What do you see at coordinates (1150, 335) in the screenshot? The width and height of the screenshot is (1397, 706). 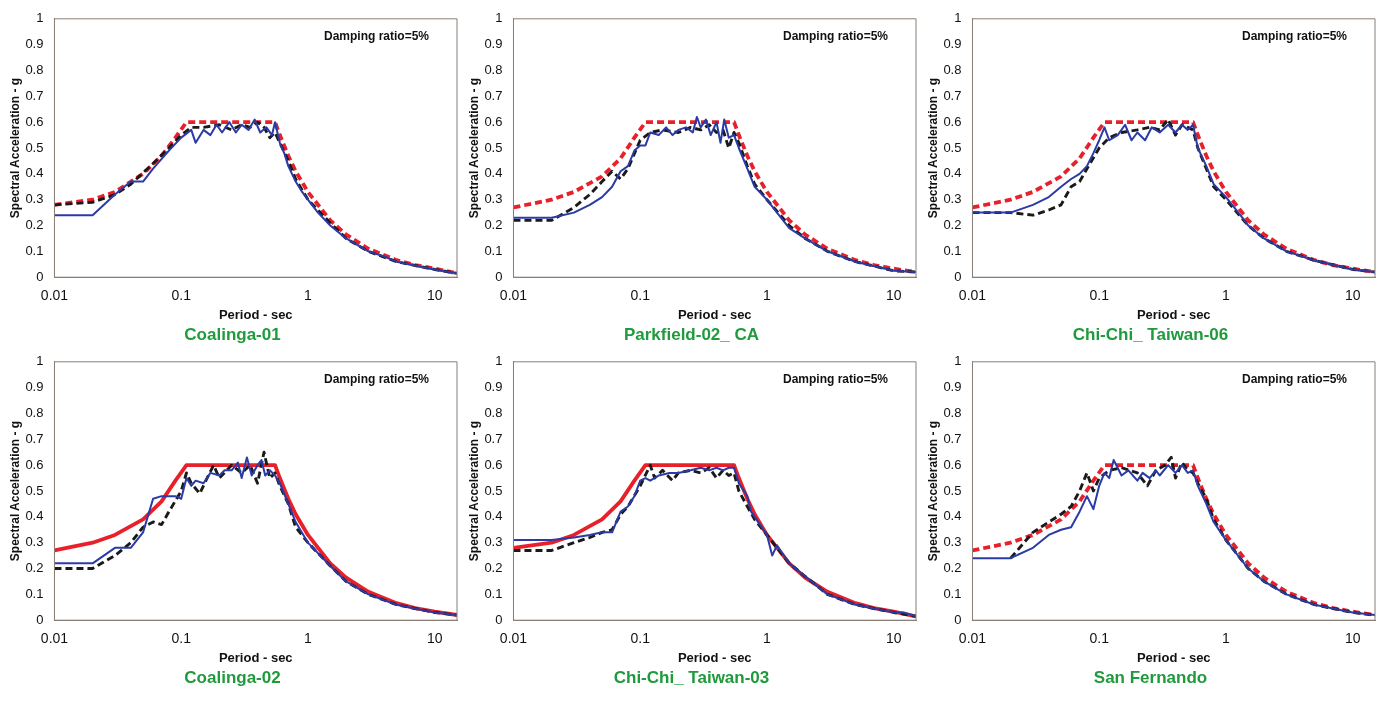 I see `text: Chi-Chi_ Taiwan-06` at bounding box center [1150, 335].